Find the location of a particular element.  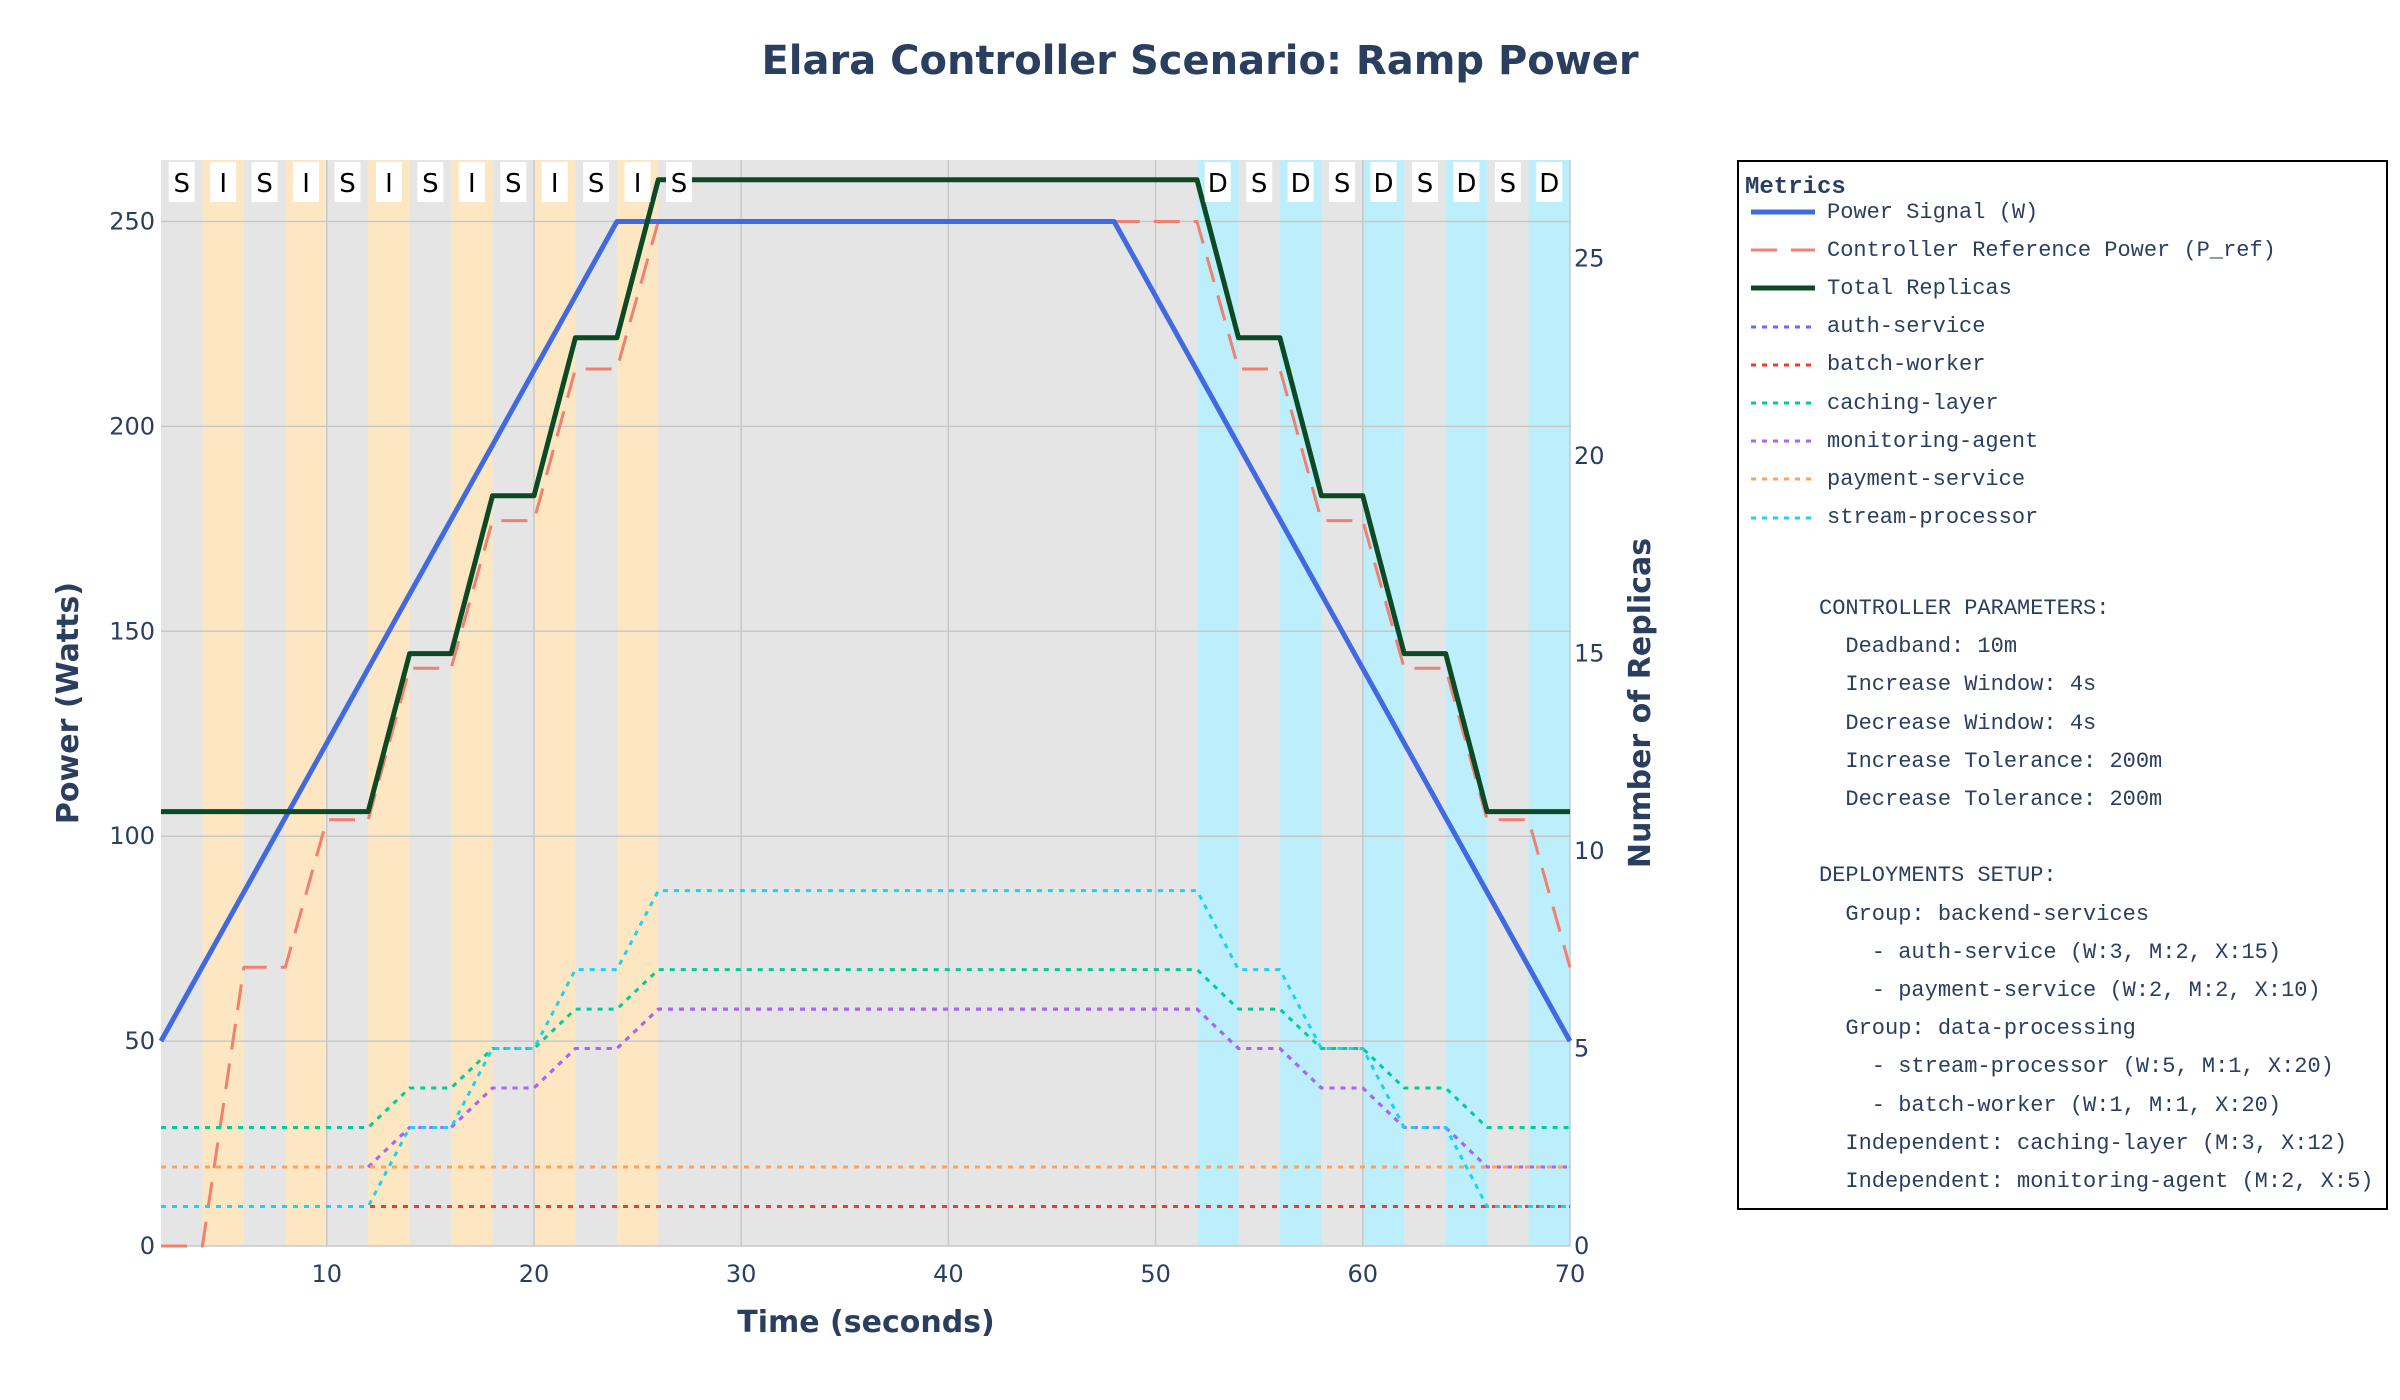

parameter-line: Deadband: 10m is located at coordinates (1918, 647).